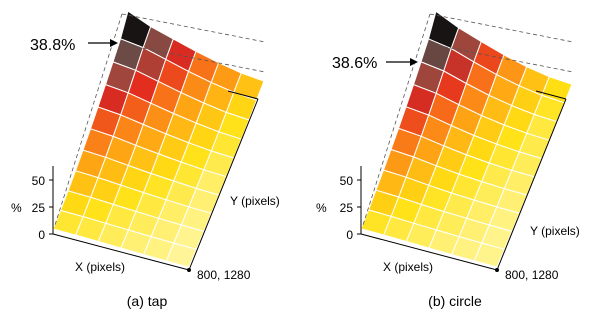 The height and width of the screenshot is (320, 601). Describe the element at coordinates (354, 63) in the screenshot. I see `peak-label: 38.6%` at that location.